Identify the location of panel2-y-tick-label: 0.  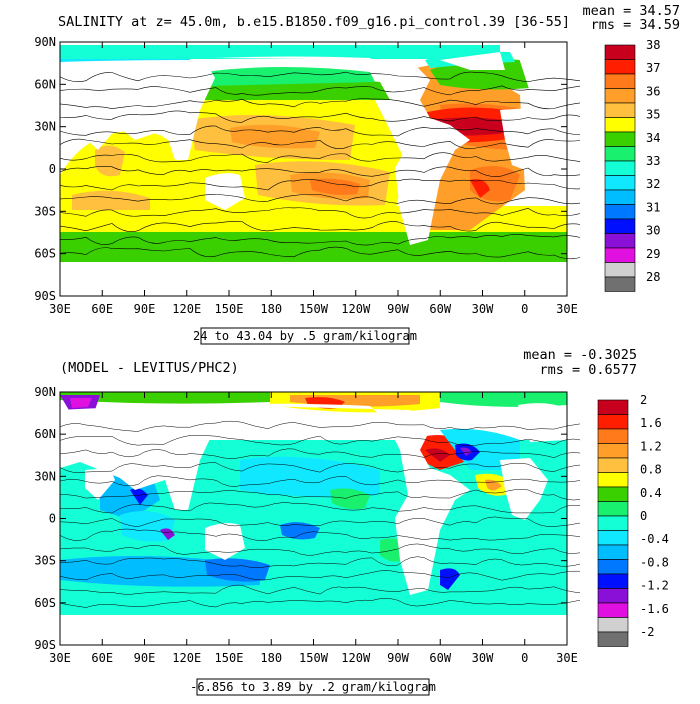
(52, 519).